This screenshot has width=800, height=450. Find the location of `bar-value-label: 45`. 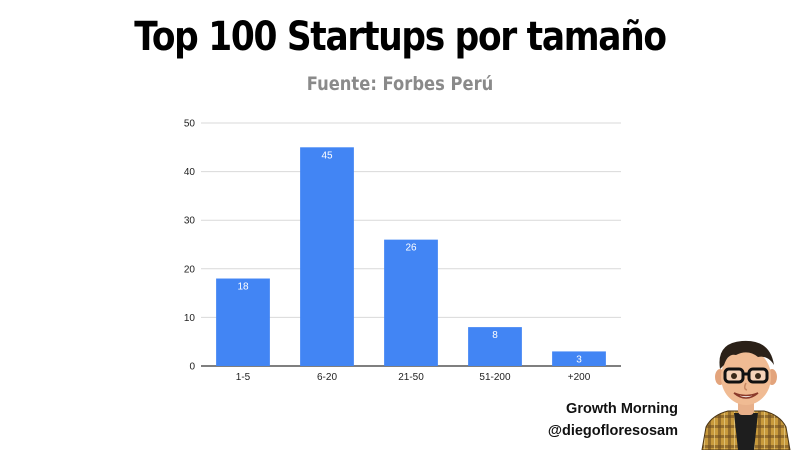

bar-value-label: 45 is located at coordinates (327, 155).